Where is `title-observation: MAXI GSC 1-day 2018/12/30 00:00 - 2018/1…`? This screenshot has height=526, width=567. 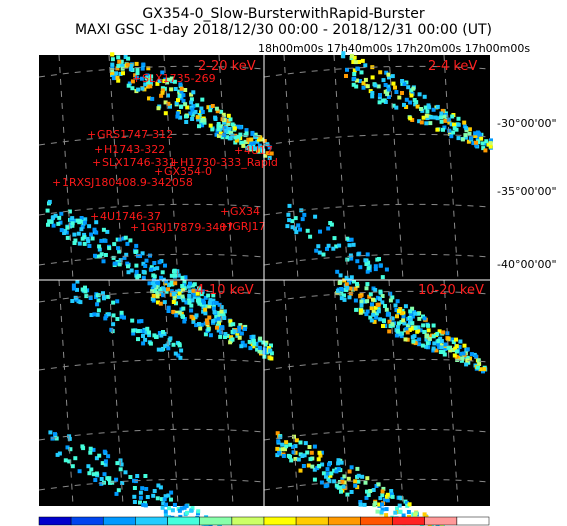
title-observation: MAXI GSC 1-day 2018/12/30 00:00 - 2018/1… is located at coordinates (283, 30).